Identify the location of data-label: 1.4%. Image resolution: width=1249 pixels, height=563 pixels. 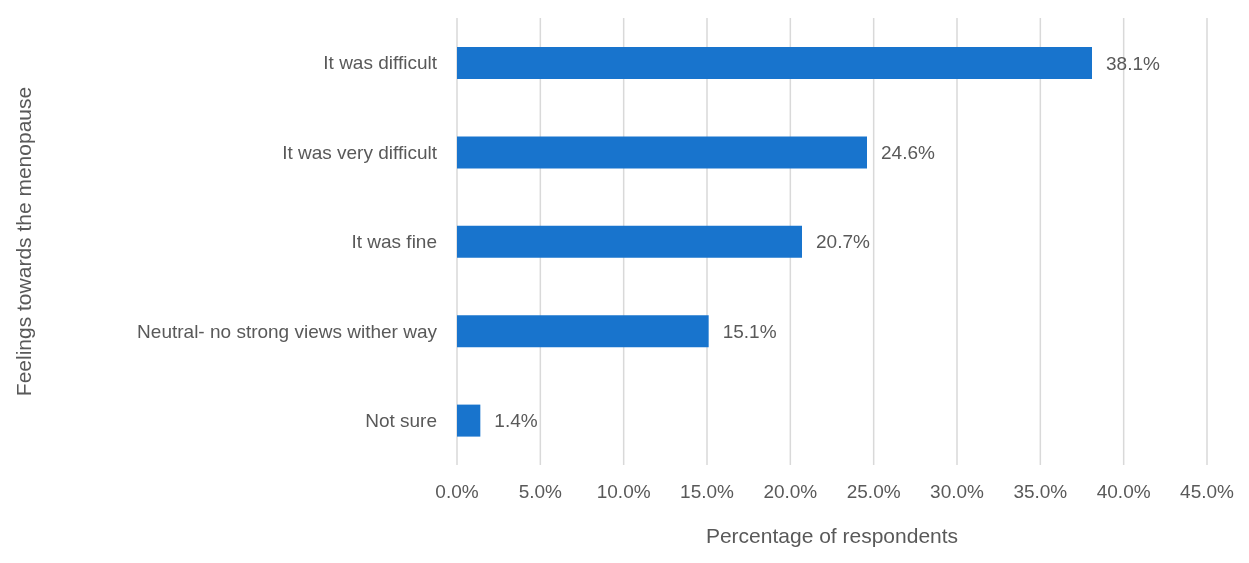
(516, 421).